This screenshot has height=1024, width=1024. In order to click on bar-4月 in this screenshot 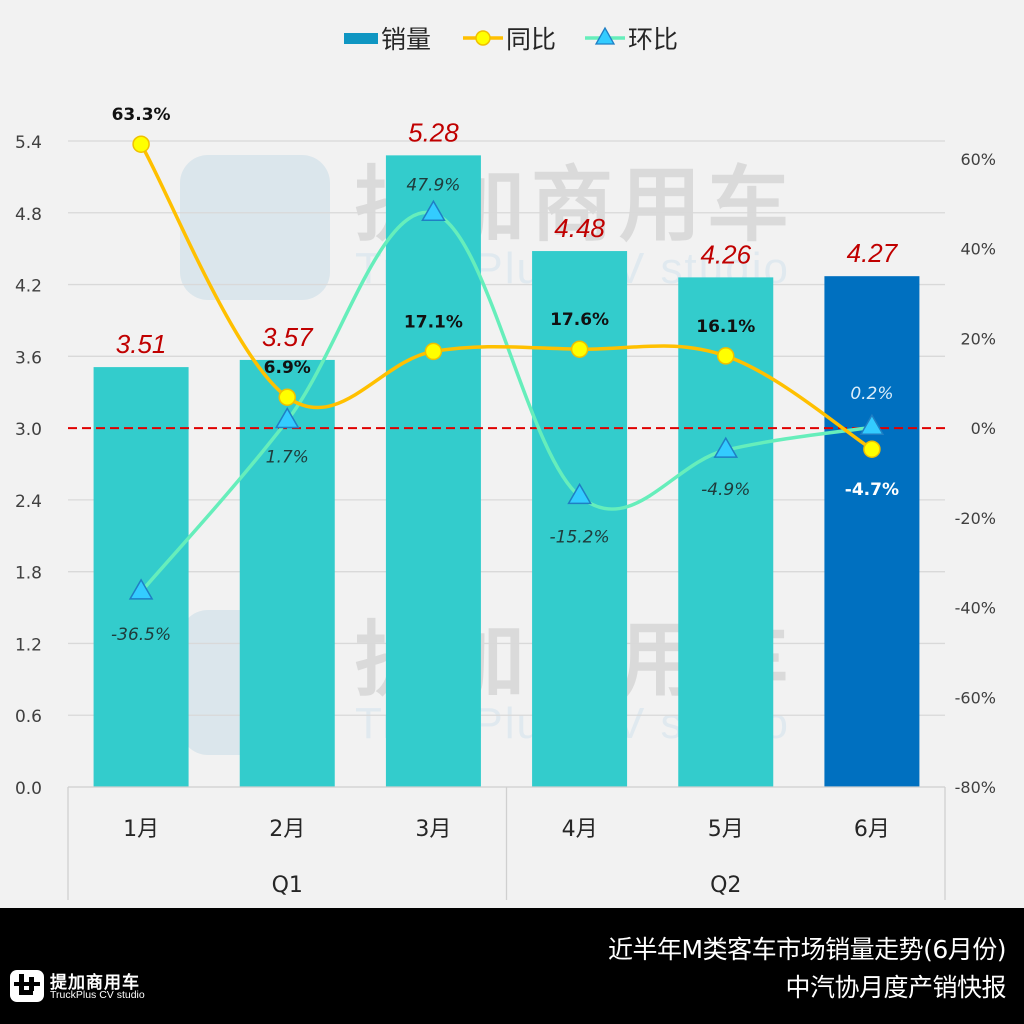, I will do `click(580, 519)`.